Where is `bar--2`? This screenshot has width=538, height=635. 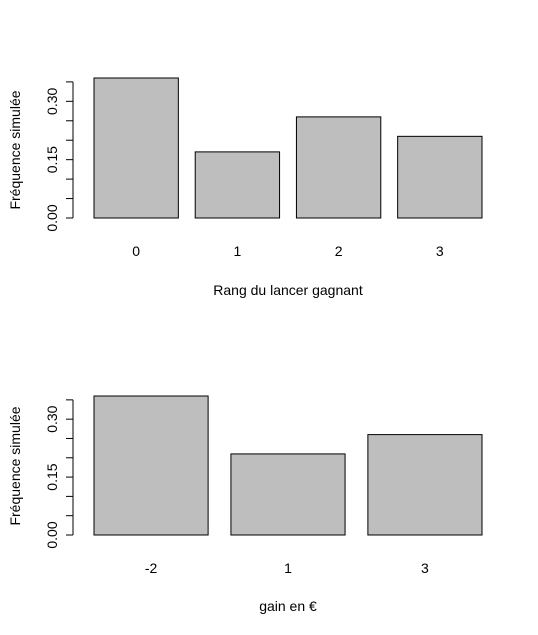
bar--2 is located at coordinates (151, 465).